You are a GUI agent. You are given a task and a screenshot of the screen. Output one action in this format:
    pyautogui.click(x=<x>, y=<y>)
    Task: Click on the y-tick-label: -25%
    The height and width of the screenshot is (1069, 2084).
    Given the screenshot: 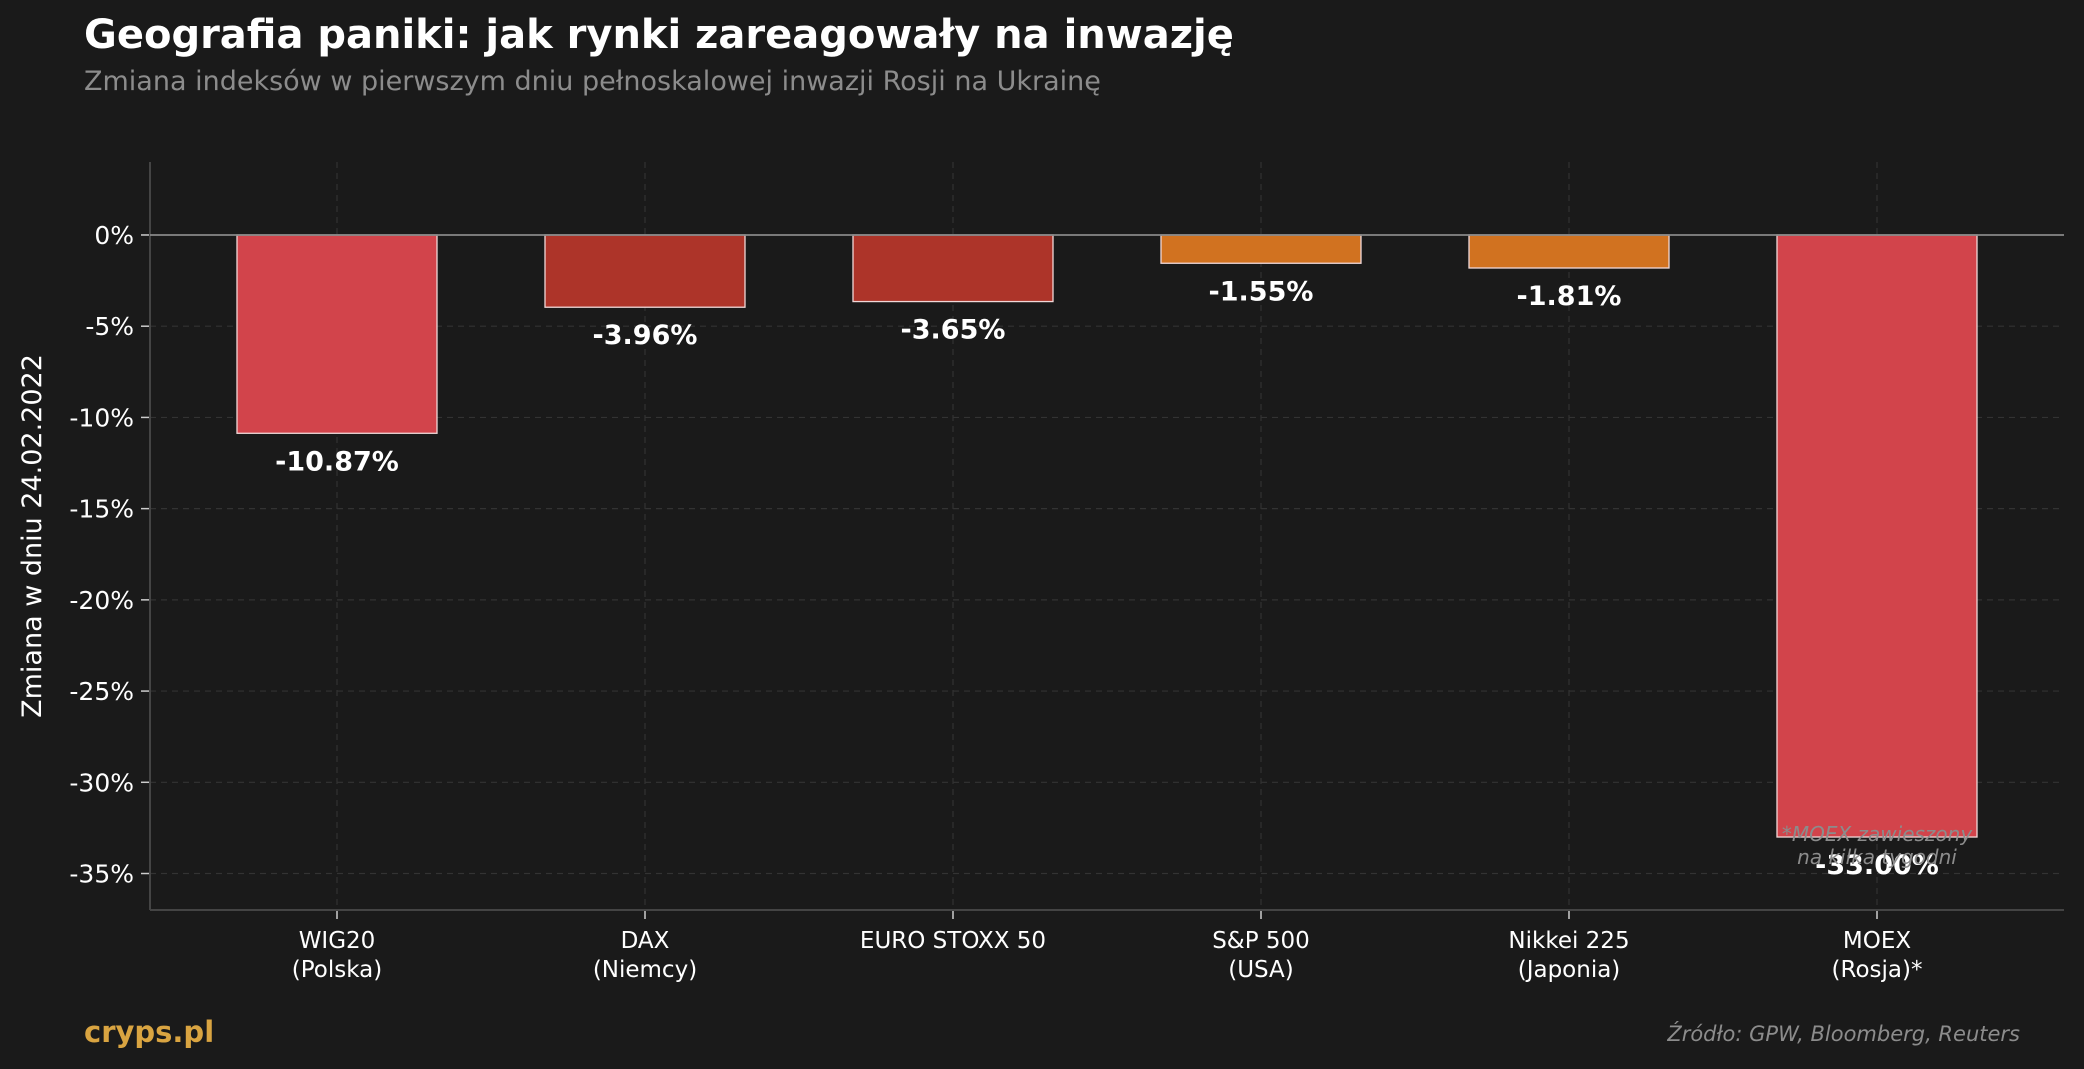 What is the action you would take?
    pyautogui.click(x=101, y=691)
    